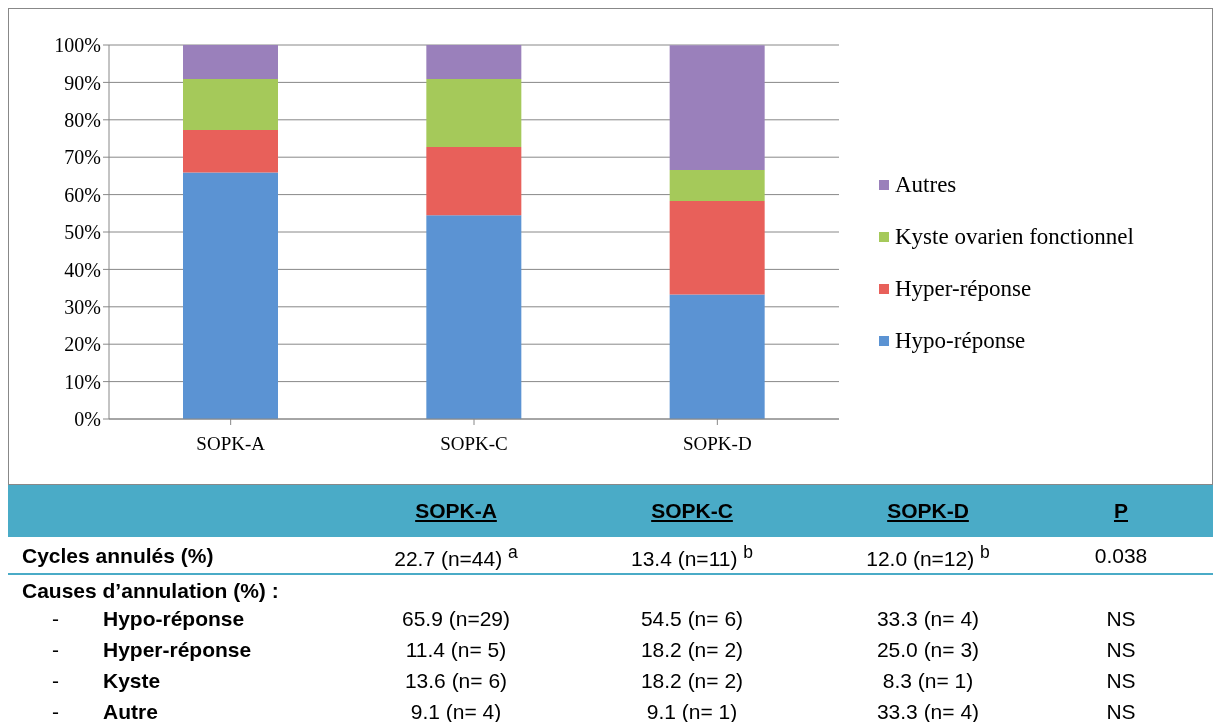 The height and width of the screenshot is (722, 1221). I want to click on y-tick-label: 0%, so click(87, 419).